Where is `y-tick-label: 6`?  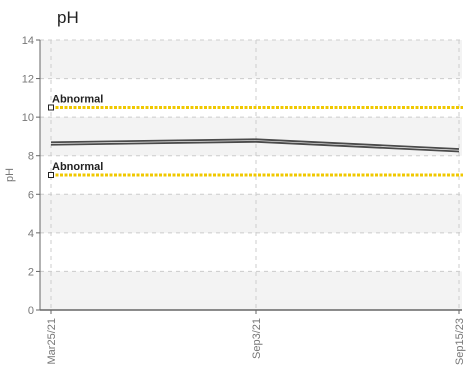 y-tick-label: 6 is located at coordinates (31, 195).